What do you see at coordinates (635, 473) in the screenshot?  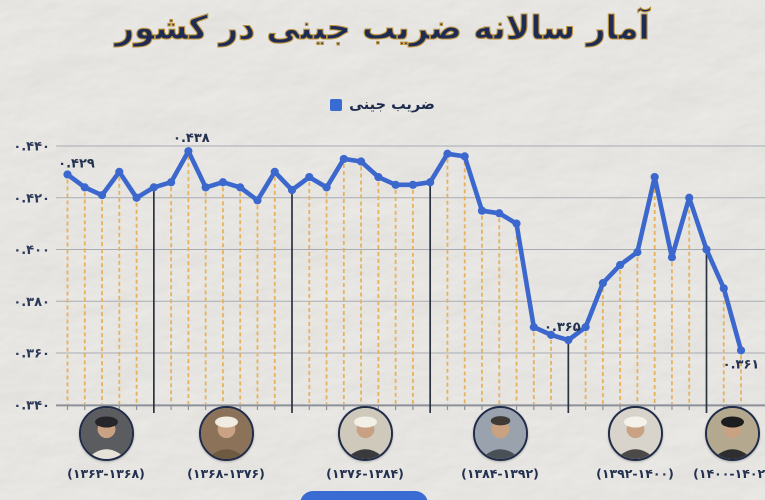 I see `period-label-5: (۱۳۹۲-۱۴۰۰)` at bounding box center [635, 473].